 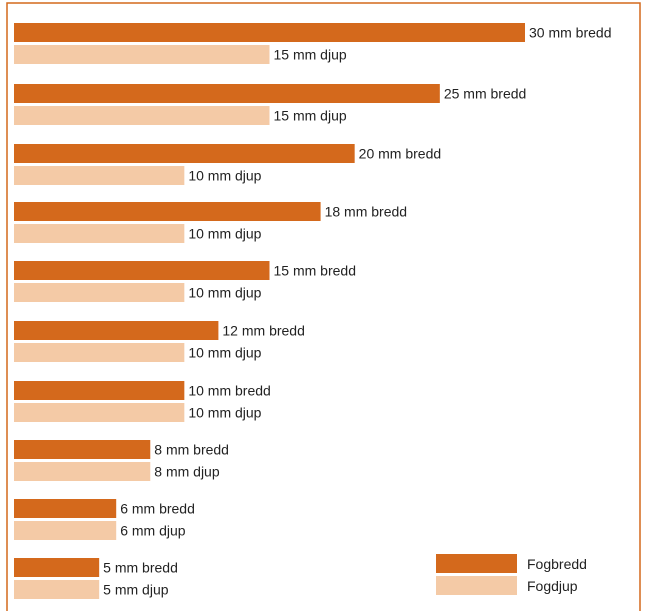 I want to click on bar-label-fogdjup-4: 10 mm djup, so click(x=224, y=234).